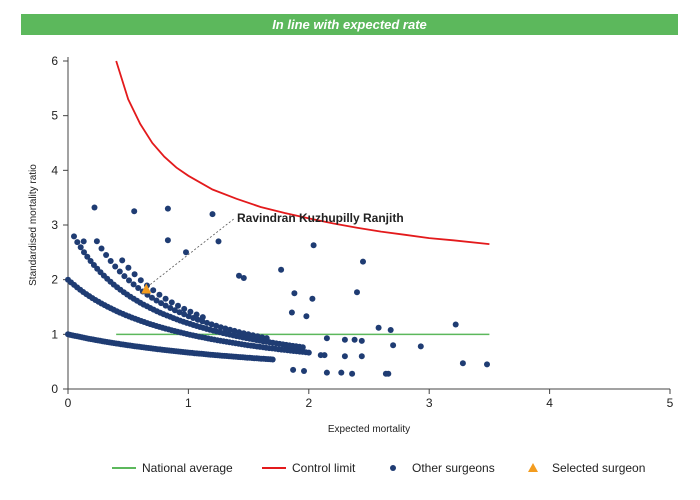 This screenshot has height=500, width=700. Describe the element at coordinates (533, 467) in the screenshot. I see `legend-swatch-selected-surgeon` at that location.